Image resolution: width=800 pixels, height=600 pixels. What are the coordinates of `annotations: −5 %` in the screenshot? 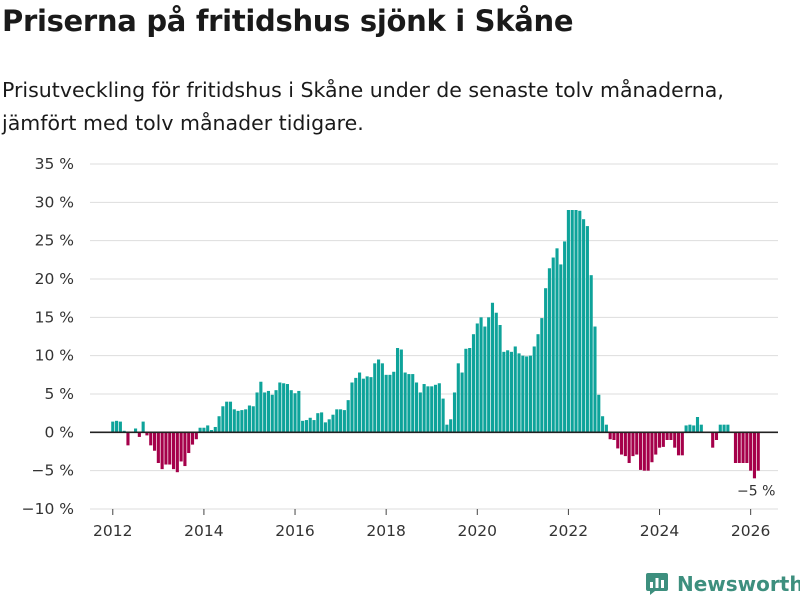 It's located at (756, 492).